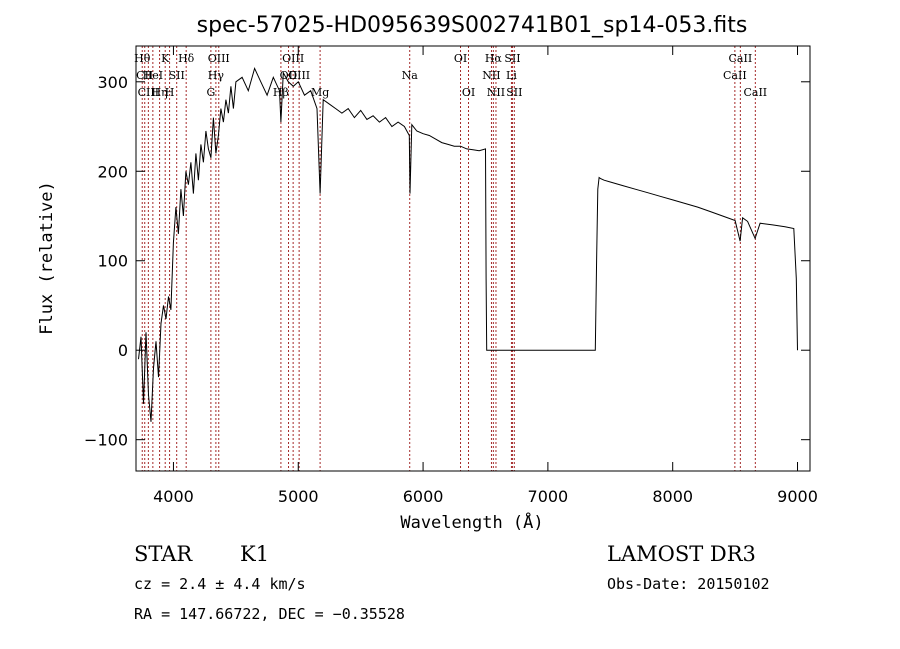 Image resolution: width=900 pixels, height=649 pixels. What do you see at coordinates (298, 496) in the screenshot?
I see `x-tick-label: 5000` at bounding box center [298, 496].